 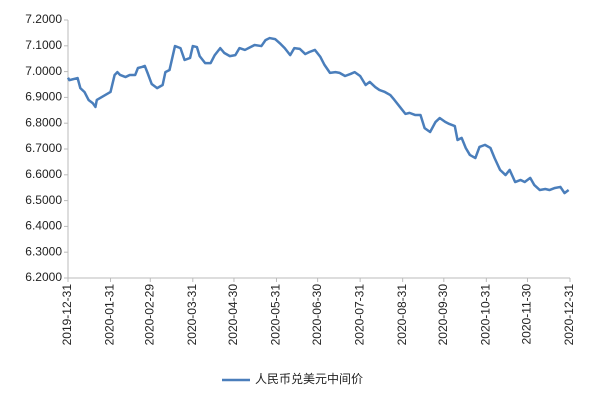 I want to click on x-tick-label: 2020-04-30, so click(x=233, y=315).